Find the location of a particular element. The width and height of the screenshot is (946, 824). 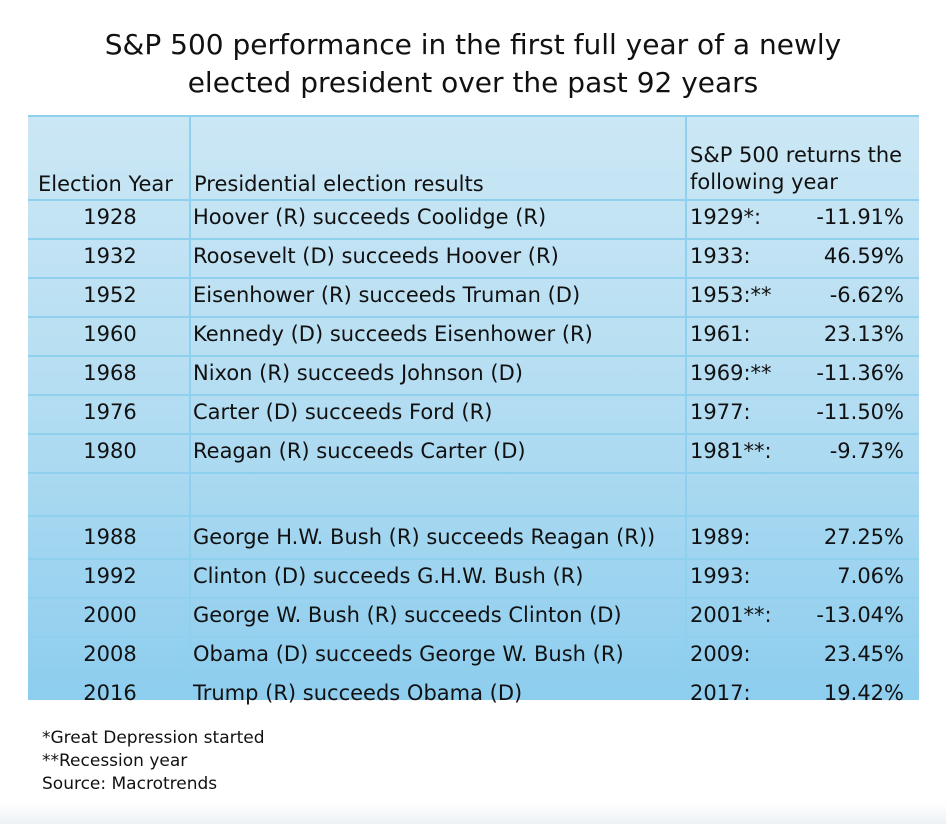

election-result-cell: Obama (D) succeeds George W. Bush (R) is located at coordinates (408, 654).